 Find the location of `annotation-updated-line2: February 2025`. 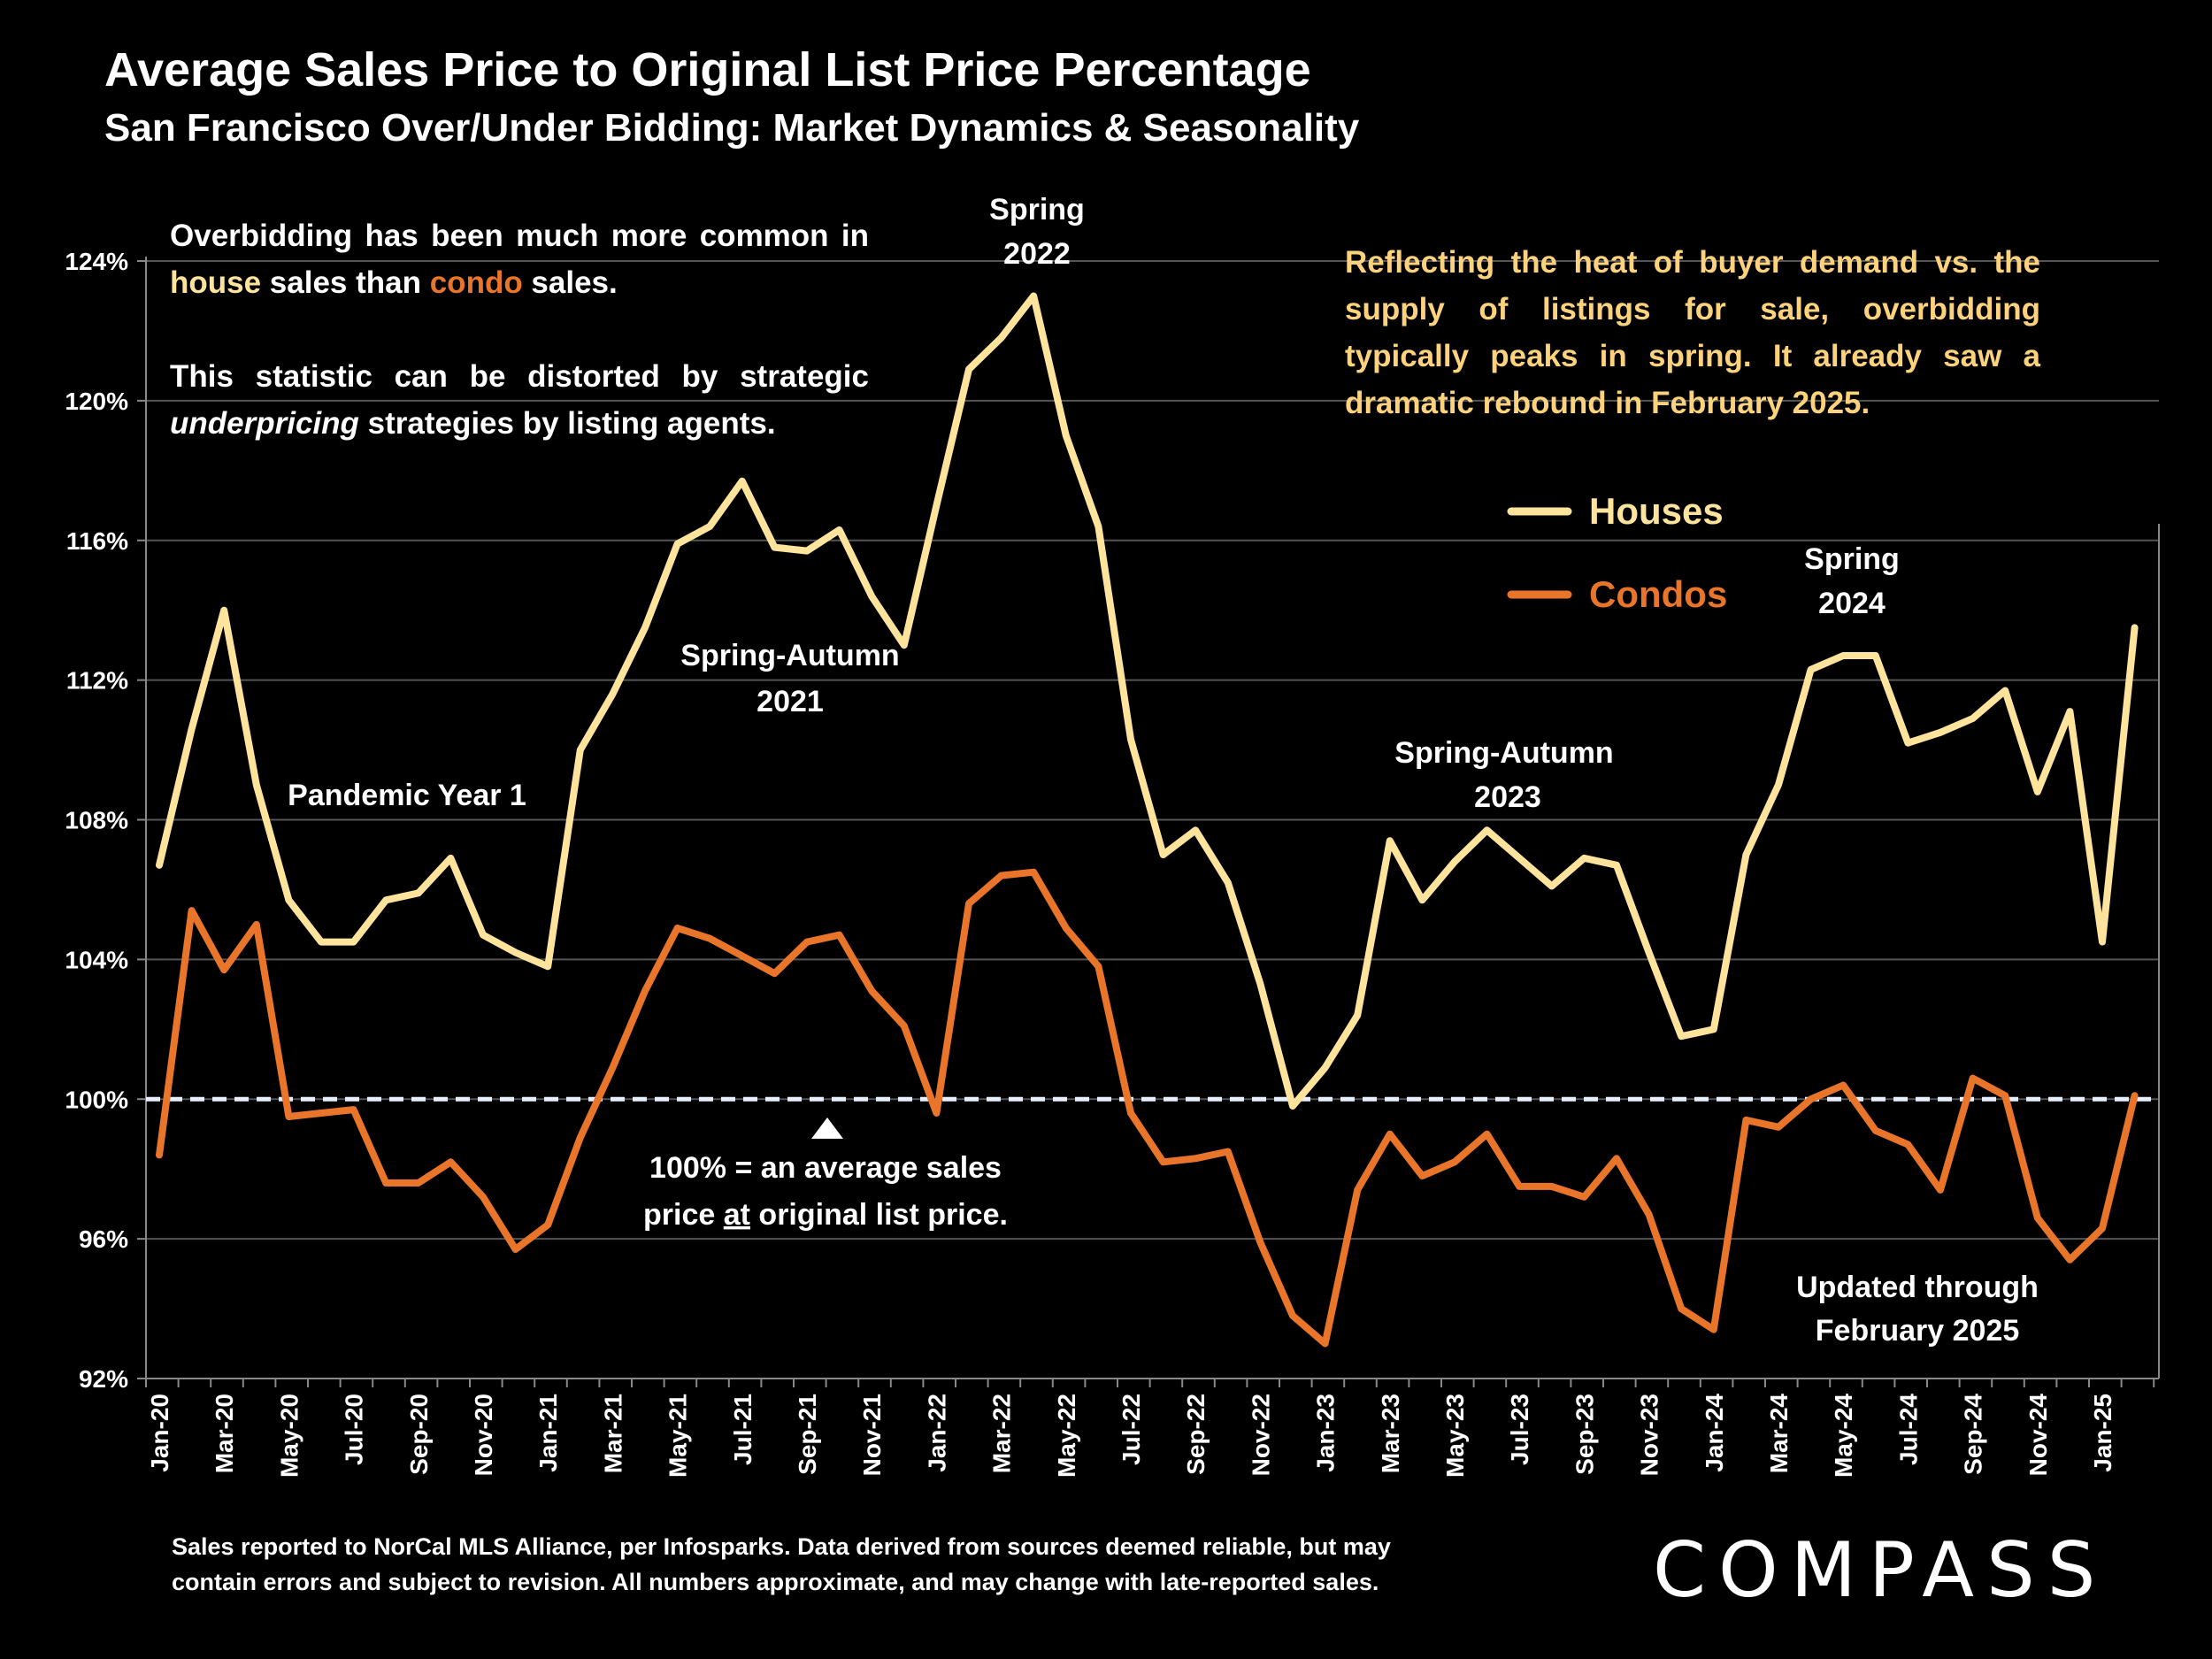

annotation-updated-line2: February 2025 is located at coordinates (1918, 1331).